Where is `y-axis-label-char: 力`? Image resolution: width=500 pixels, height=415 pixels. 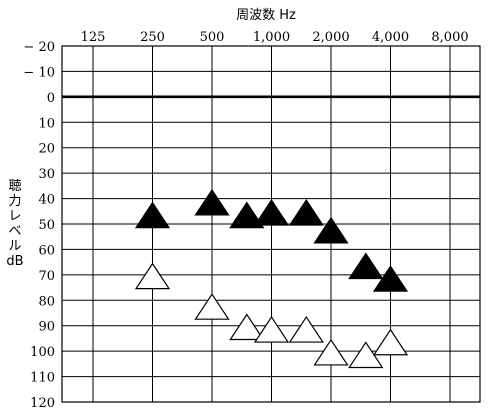
y-axis-label-char: 力 is located at coordinates (14, 201).